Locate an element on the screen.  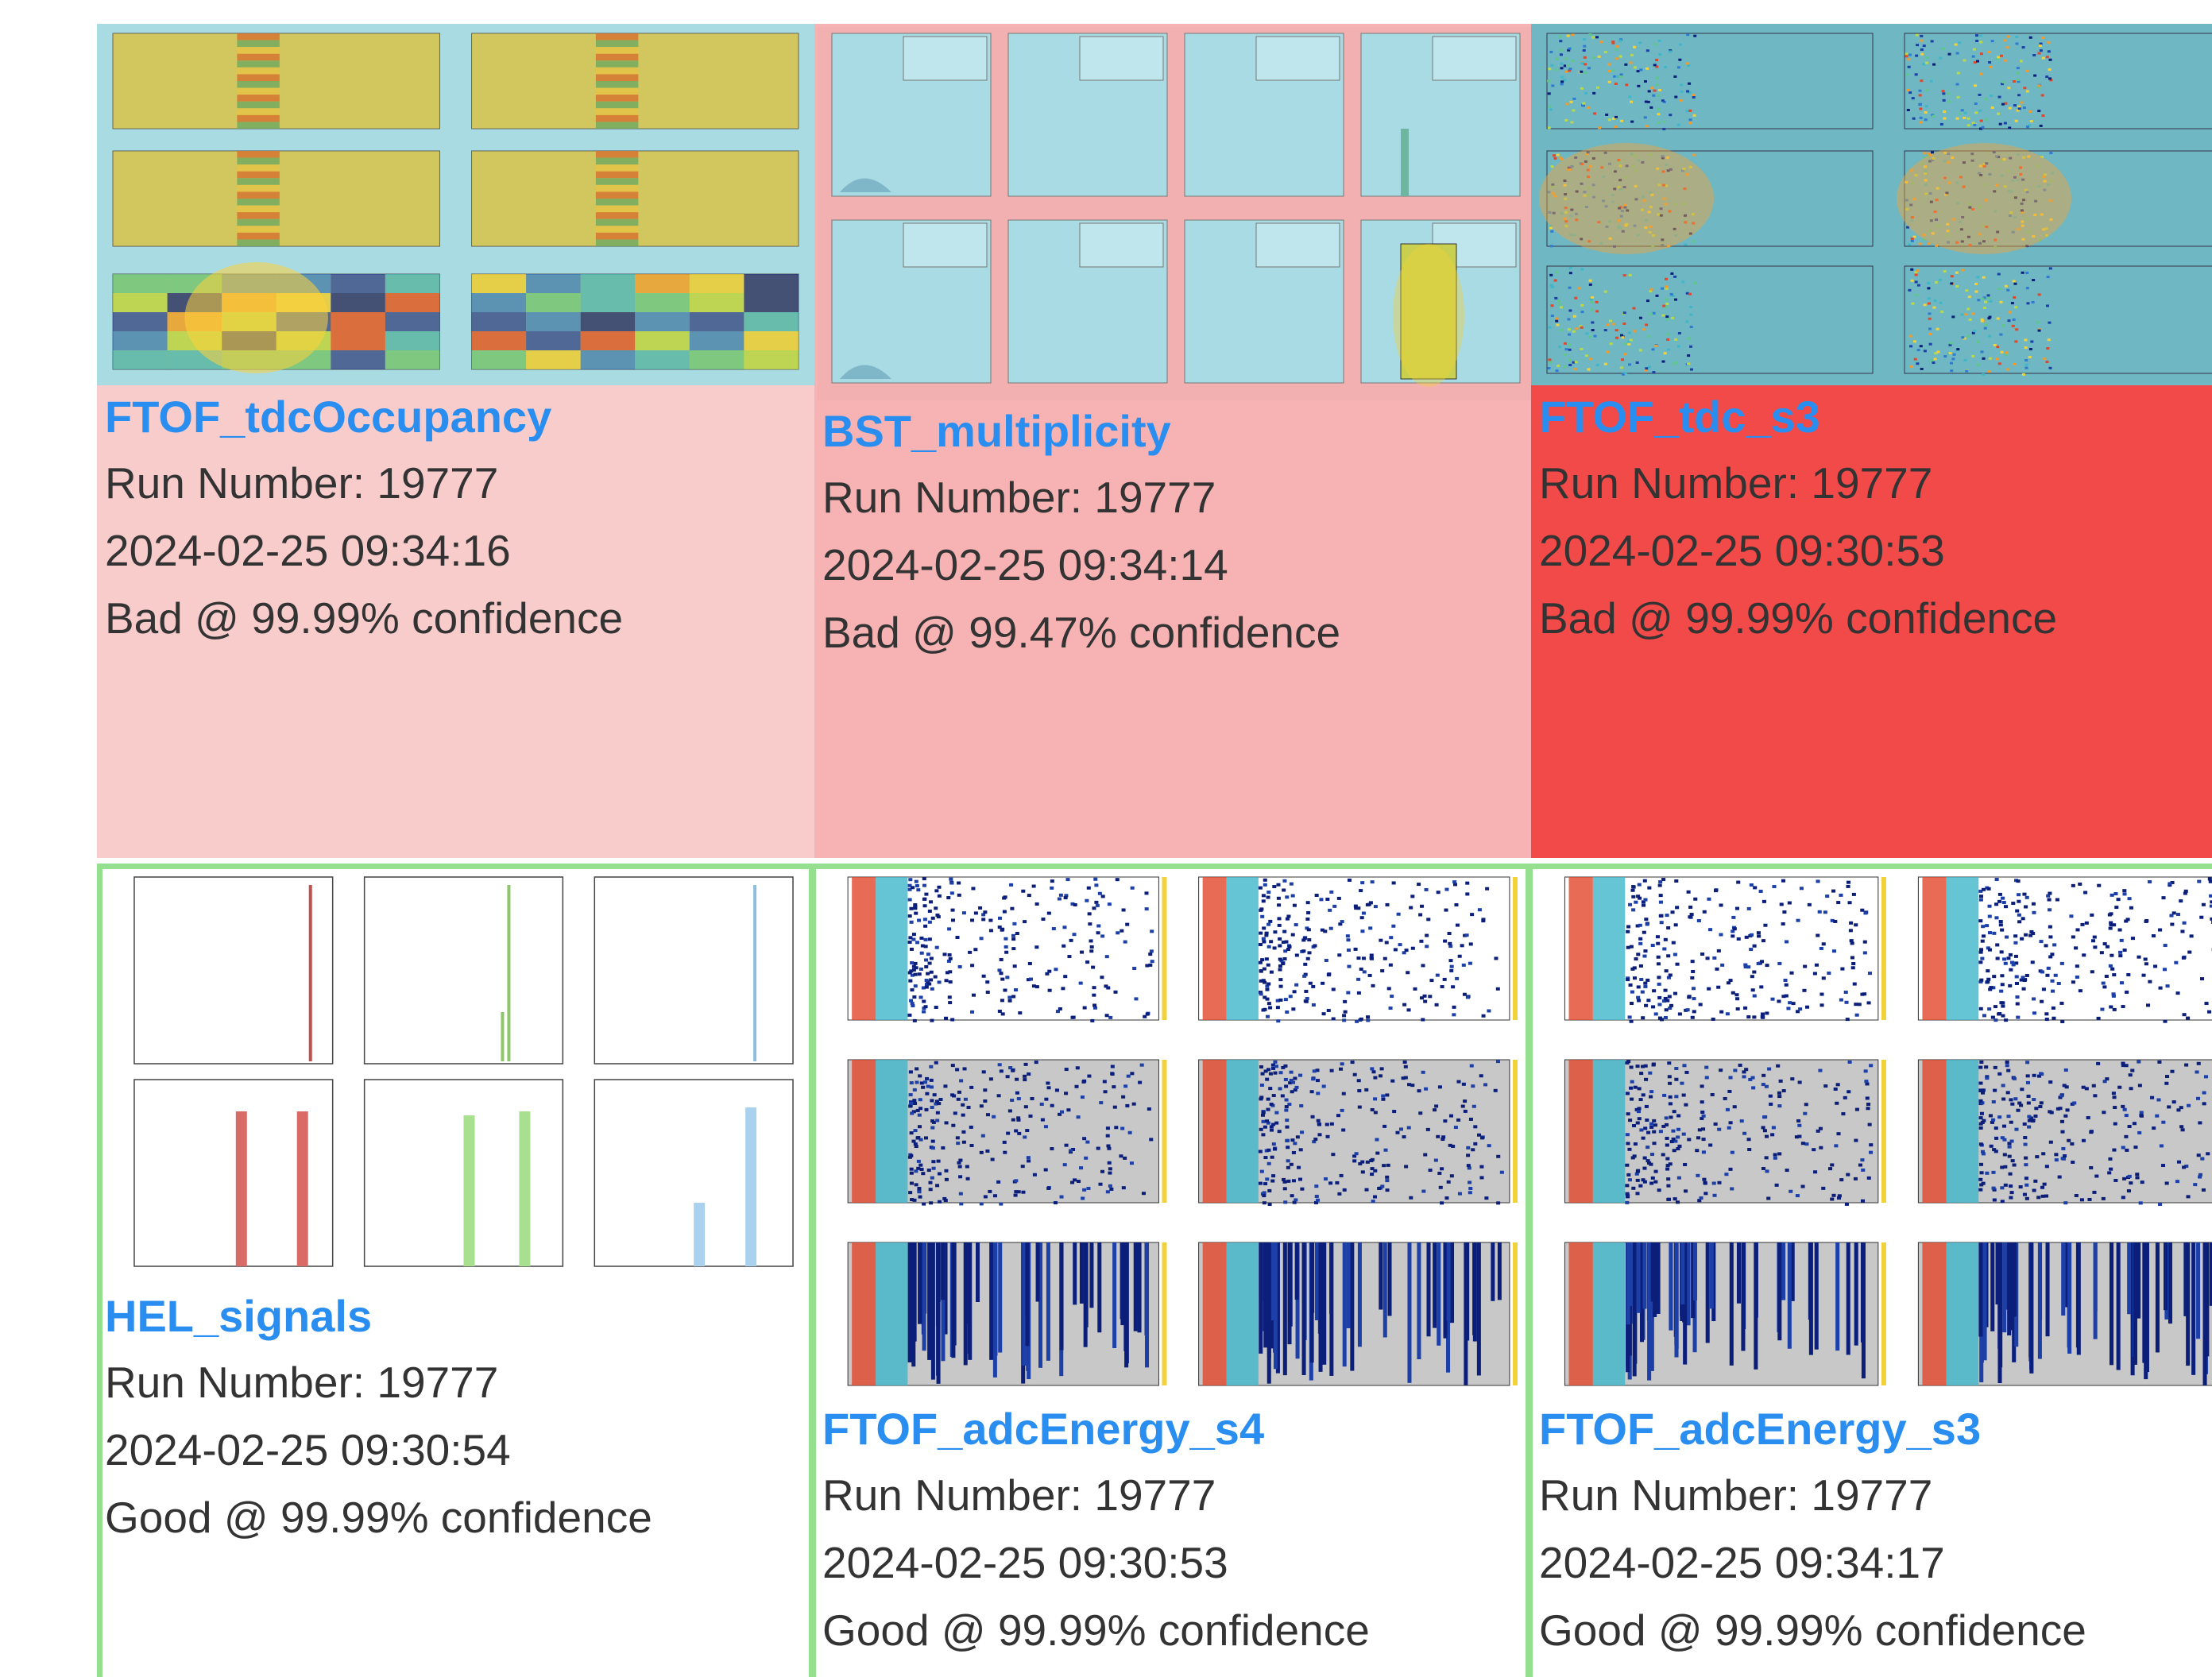
timestamp: 2024-02-25 09:34:17 is located at coordinates (1742, 1562).